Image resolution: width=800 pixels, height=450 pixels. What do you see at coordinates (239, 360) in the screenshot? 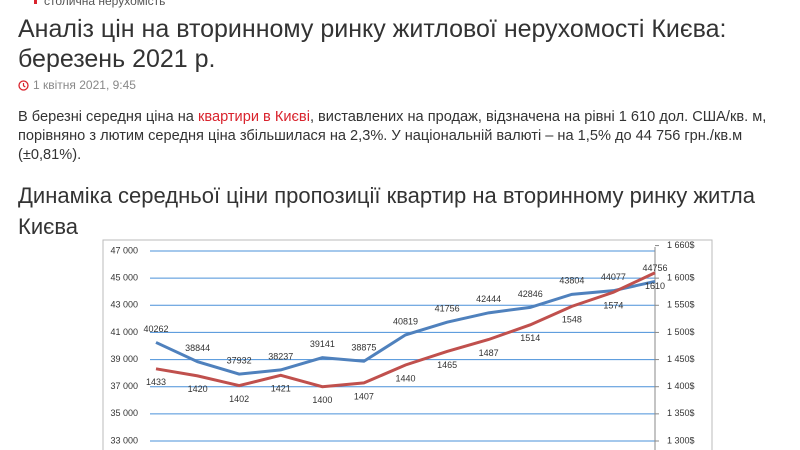
I see `data-label: 37932` at bounding box center [239, 360].